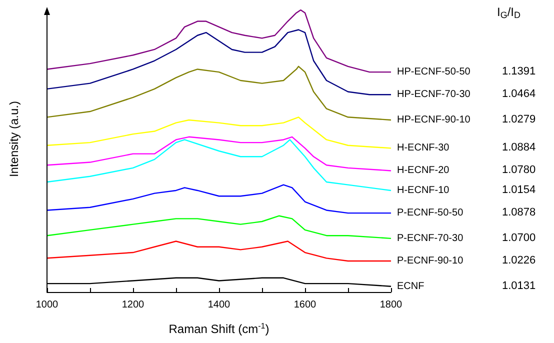 The width and height of the screenshot is (554, 343). Describe the element at coordinates (410, 286) in the screenshot. I see `series-label: ECNF` at that location.